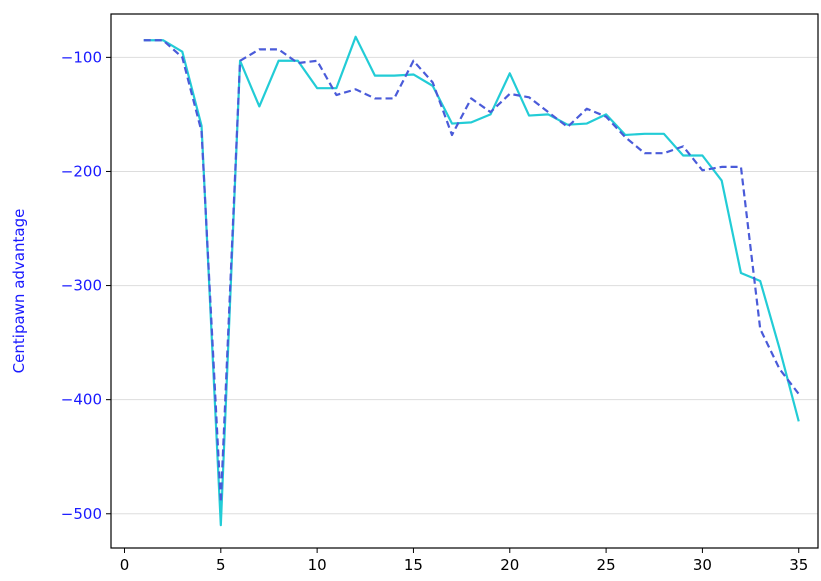 The width and height of the screenshot is (821, 581). I want to click on x-tick-label: 0, so click(125, 565).